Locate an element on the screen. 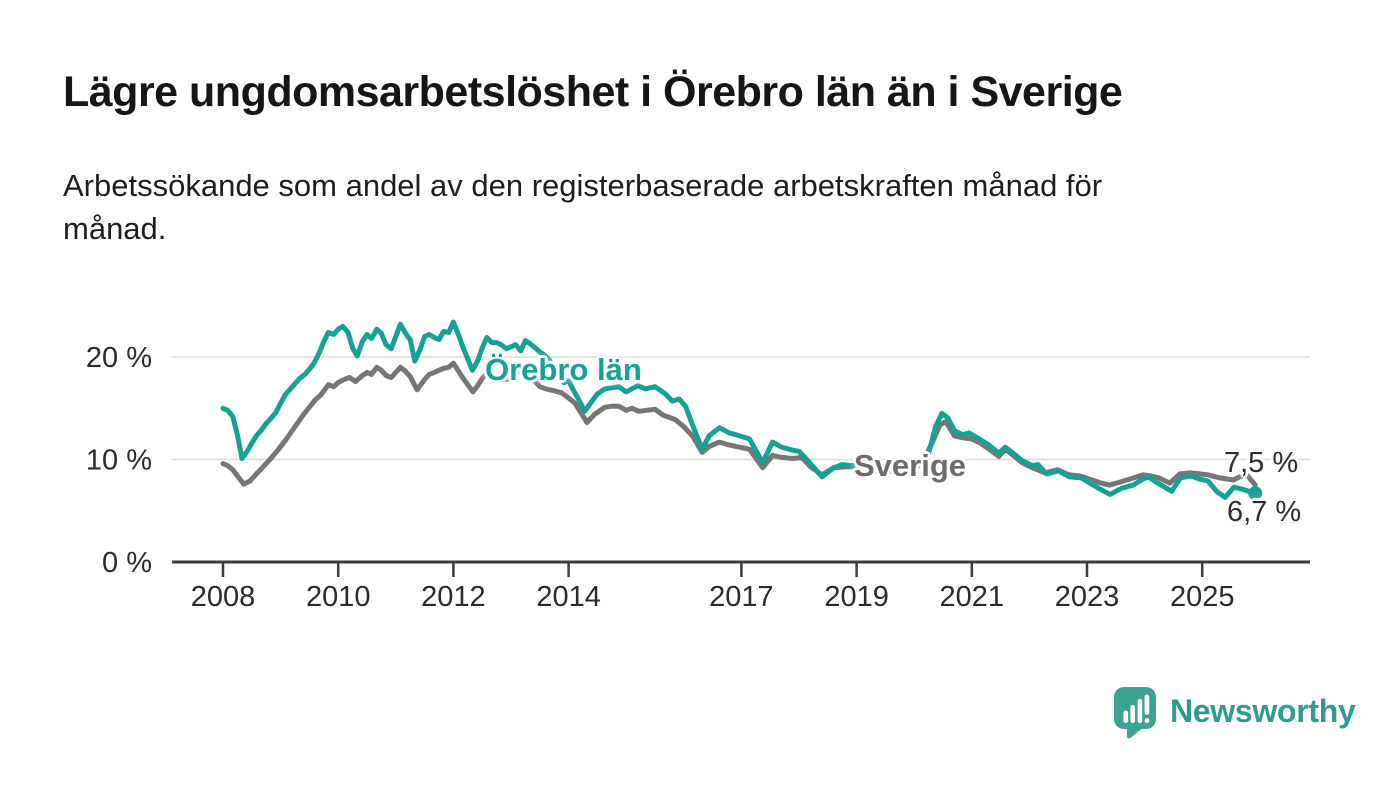  x-tick-label-2010: 2010 is located at coordinates (338, 597).